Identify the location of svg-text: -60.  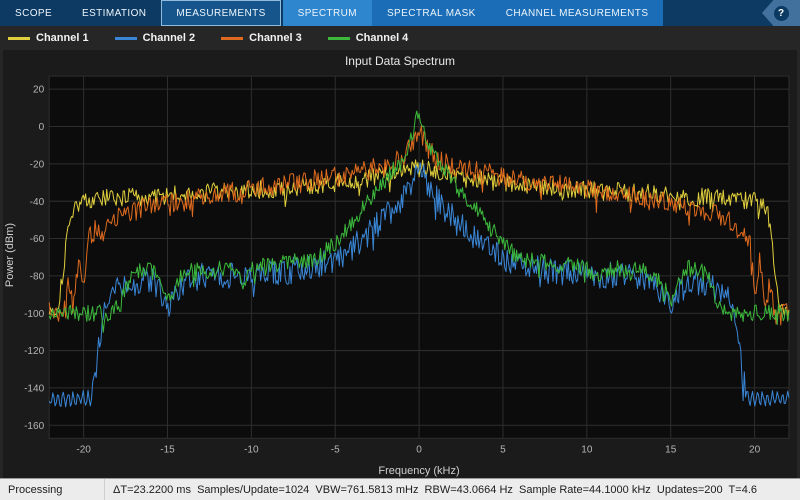
(37, 239).